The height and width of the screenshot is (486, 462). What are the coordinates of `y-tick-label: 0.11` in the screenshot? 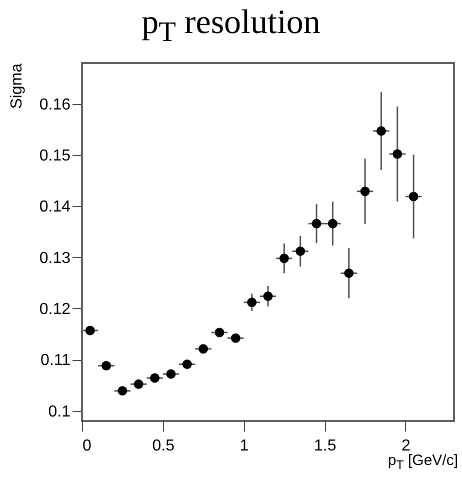 It's located at (55, 361).